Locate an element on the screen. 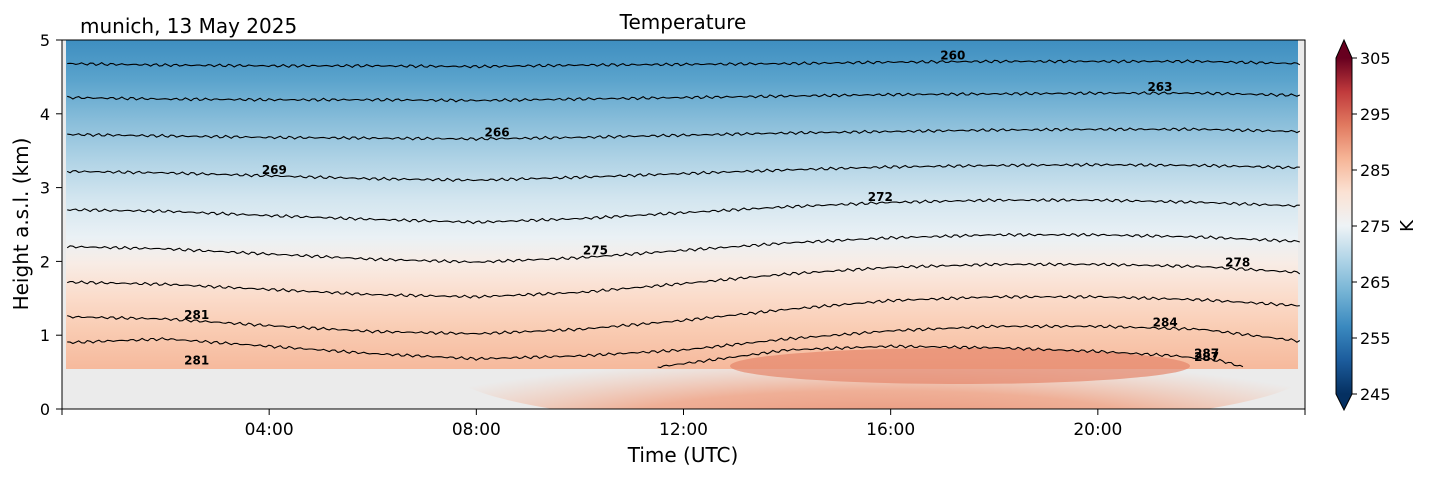  y-tick-label: 5 is located at coordinates (45, 40).